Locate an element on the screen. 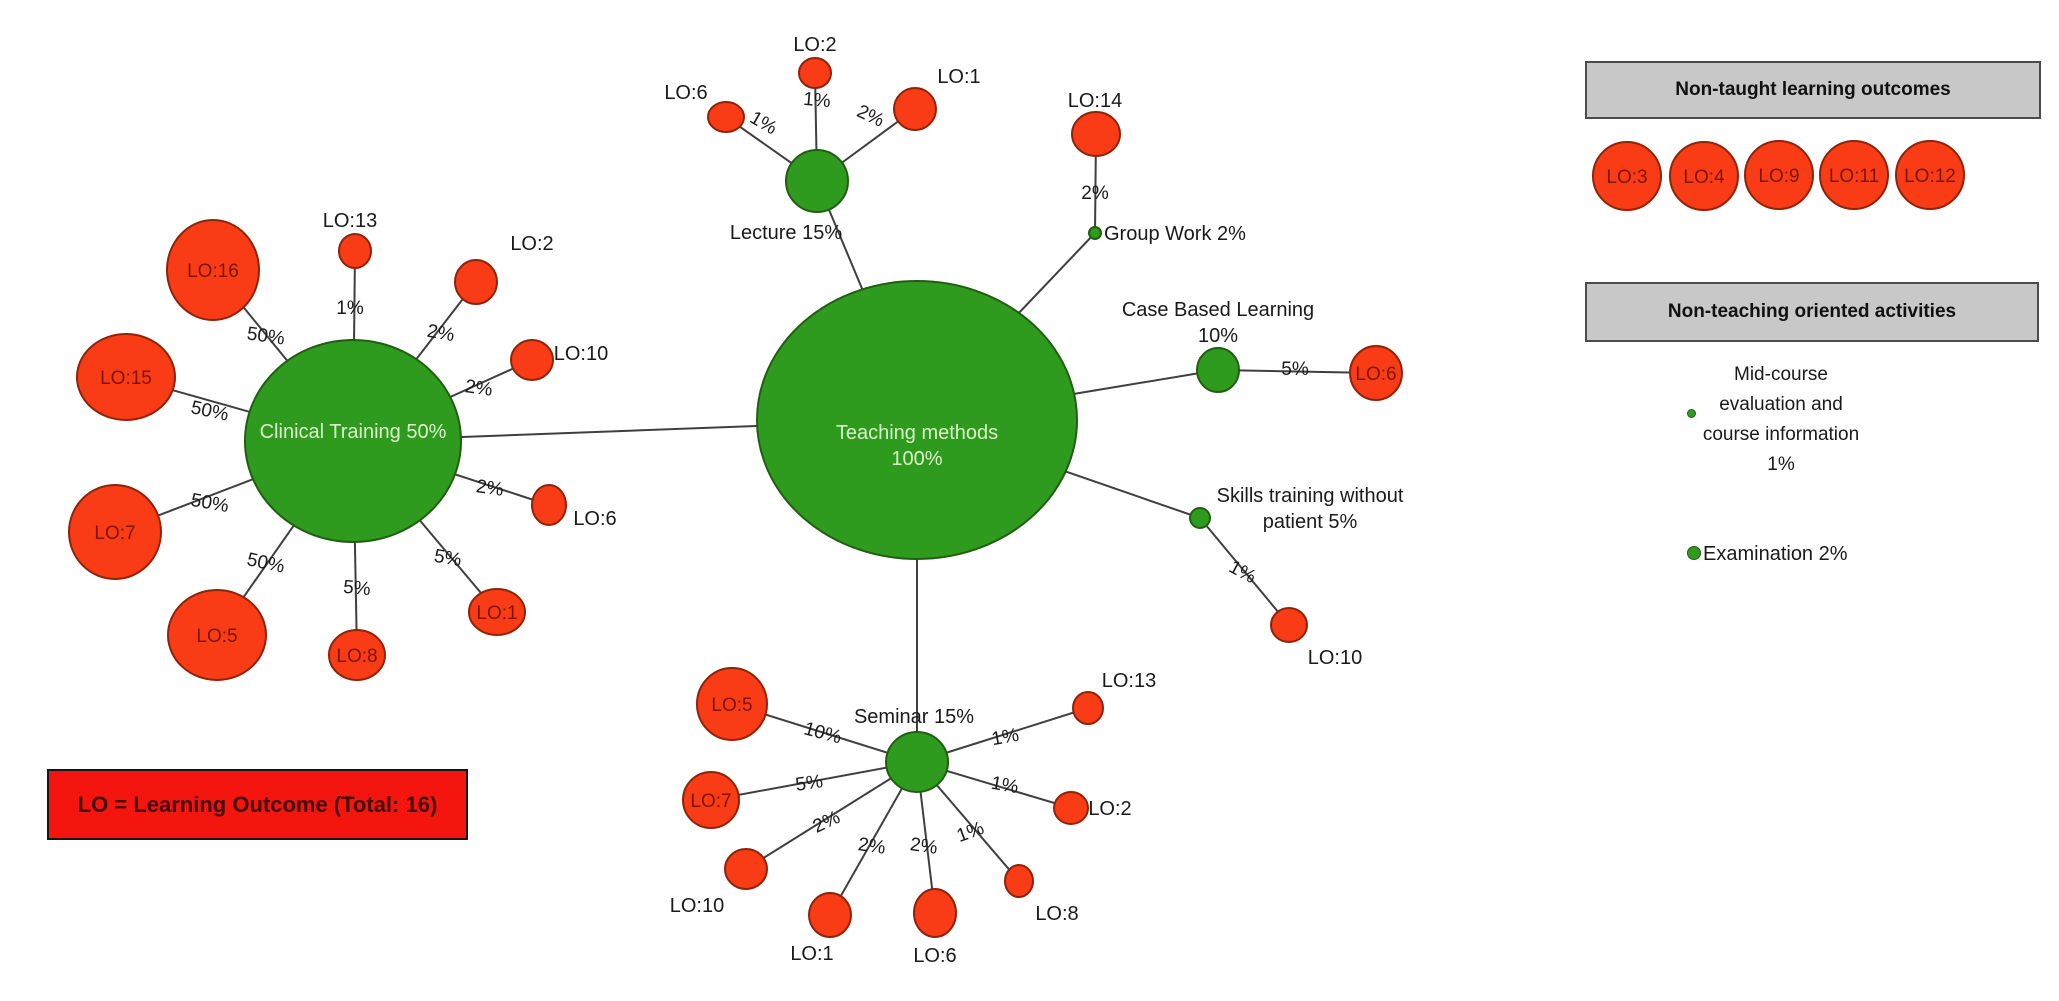  label-lo8c: LO:8 is located at coordinates (356, 656).